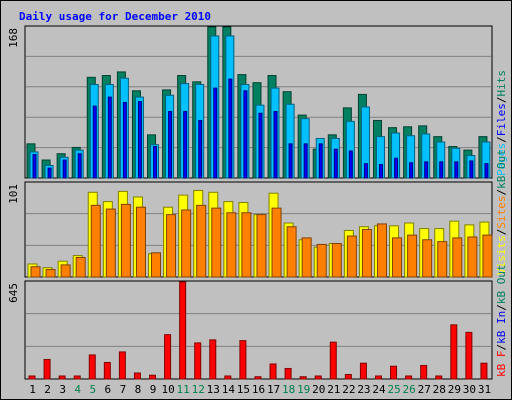 Image resolution: width=512 pixels, height=400 pixels. What do you see at coordinates (409, 389) in the screenshot?
I see `x-tick-label-day-26: 26` at bounding box center [409, 389].